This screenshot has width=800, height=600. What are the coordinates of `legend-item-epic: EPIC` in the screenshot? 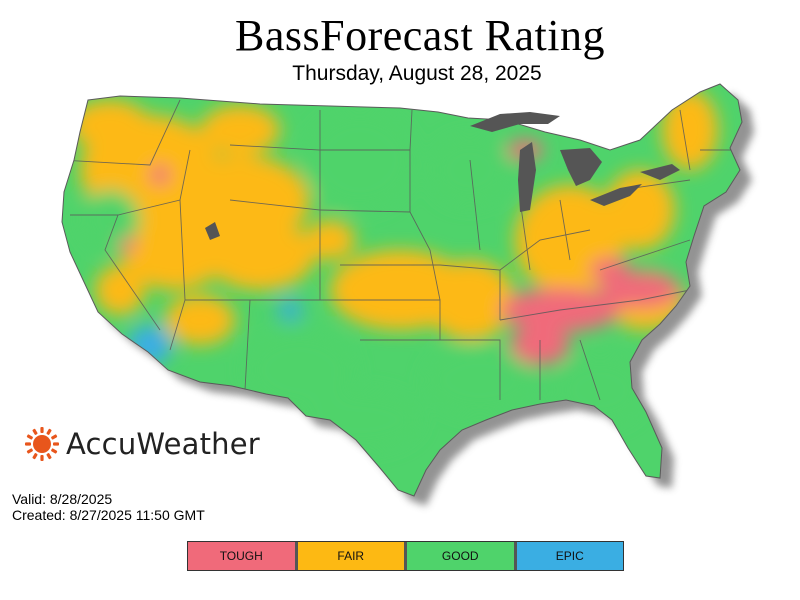 It's located at (569, 556).